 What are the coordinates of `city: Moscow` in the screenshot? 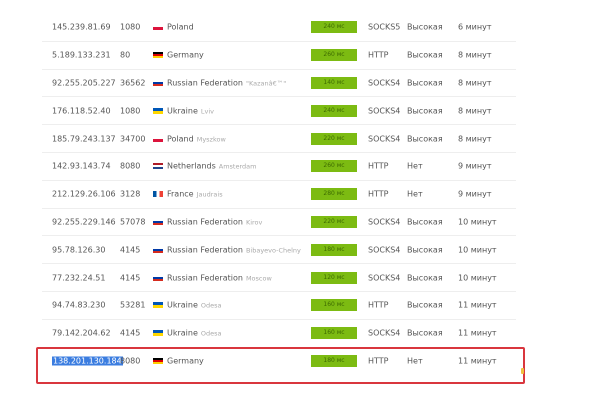 It's located at (258, 278).